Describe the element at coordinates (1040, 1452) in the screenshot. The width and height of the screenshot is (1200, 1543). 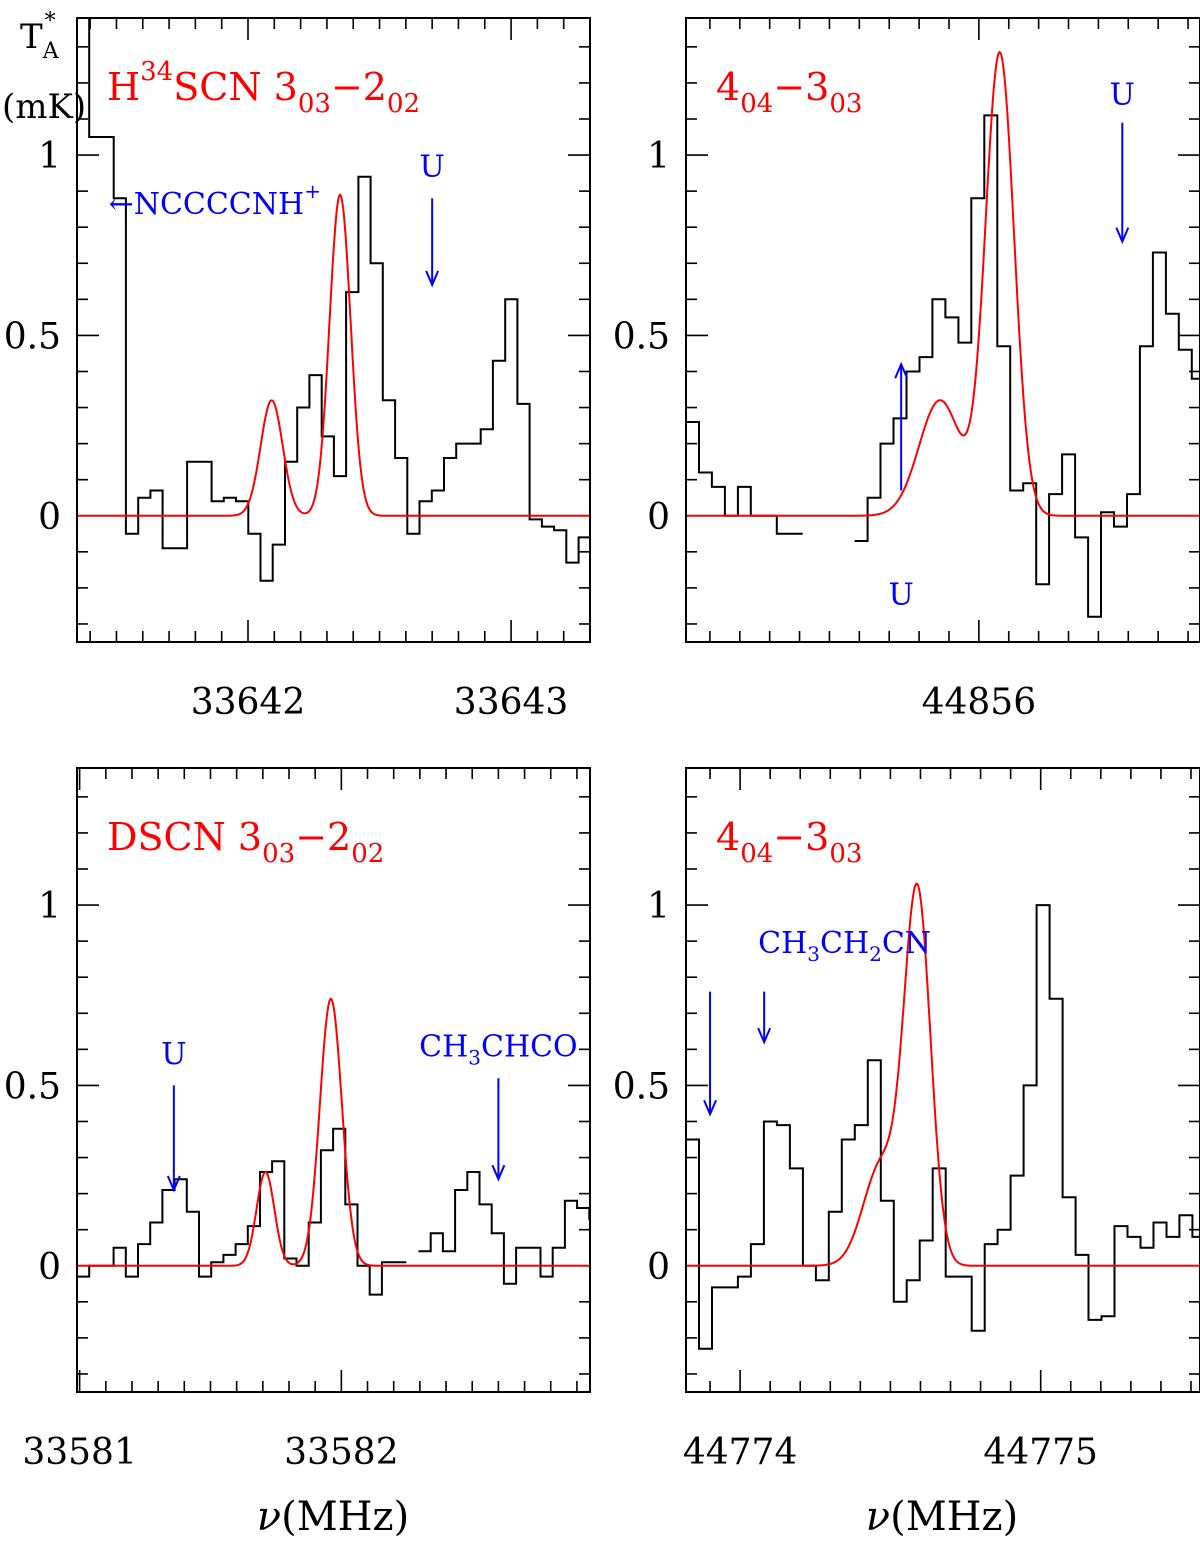
I see `x-tick-label: 44775` at that location.